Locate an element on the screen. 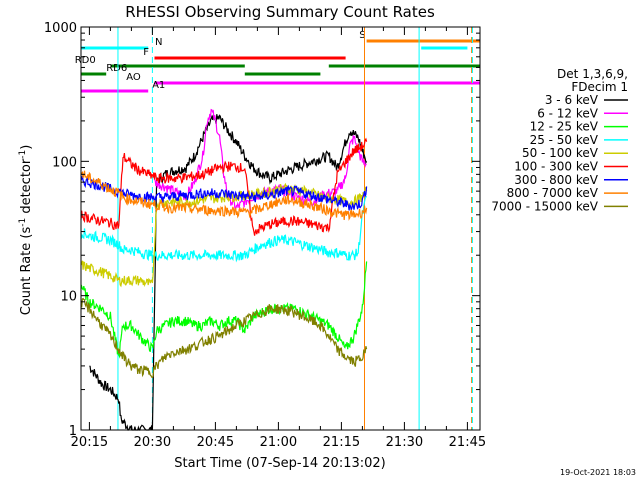  legend-header: FDecim 1 is located at coordinates (599, 87).